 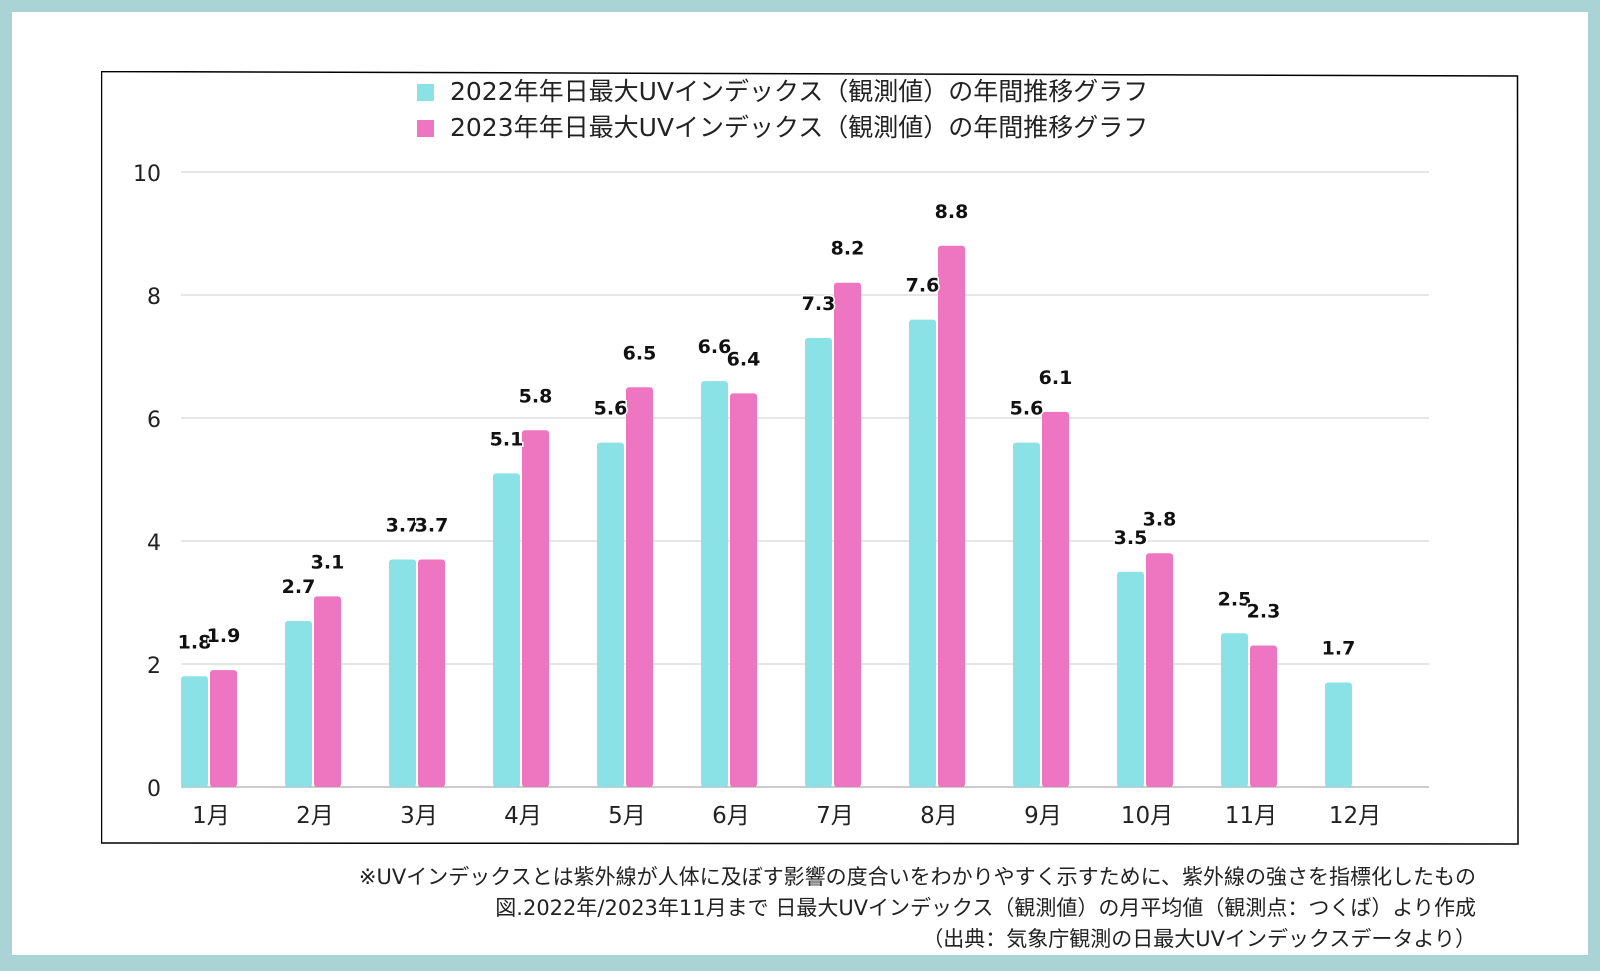 I want to click on data-label-2022: 3.5, so click(x=1131, y=538).